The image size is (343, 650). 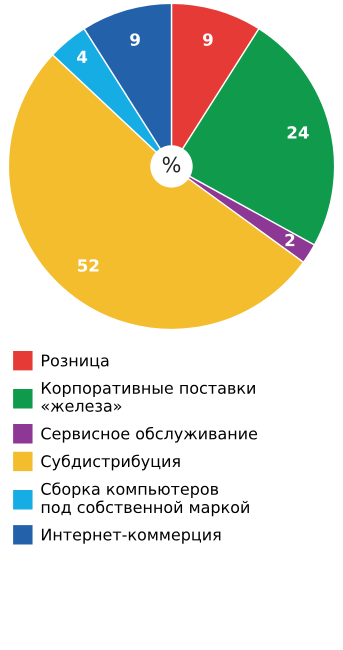 I want to click on data-label: 4, so click(x=82, y=56).